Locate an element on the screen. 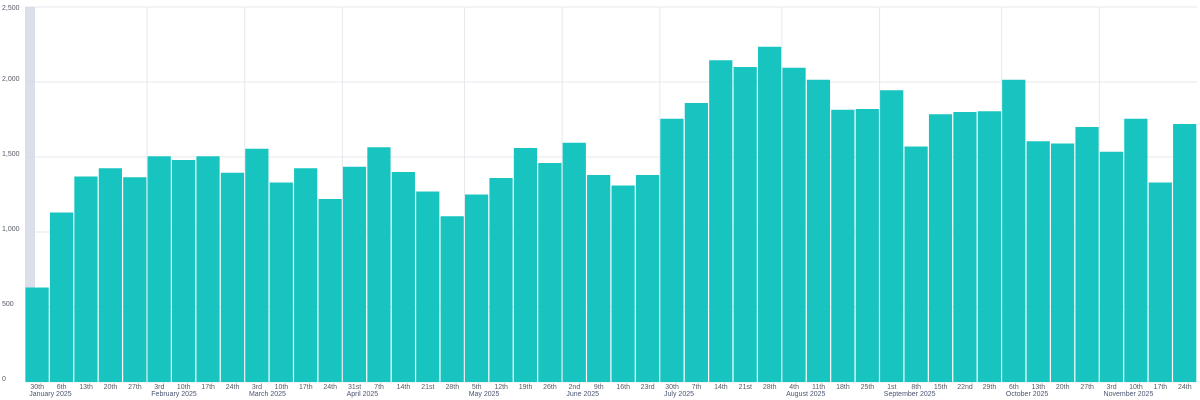 The width and height of the screenshot is (1200, 400). highlight-band is located at coordinates (30, 194).